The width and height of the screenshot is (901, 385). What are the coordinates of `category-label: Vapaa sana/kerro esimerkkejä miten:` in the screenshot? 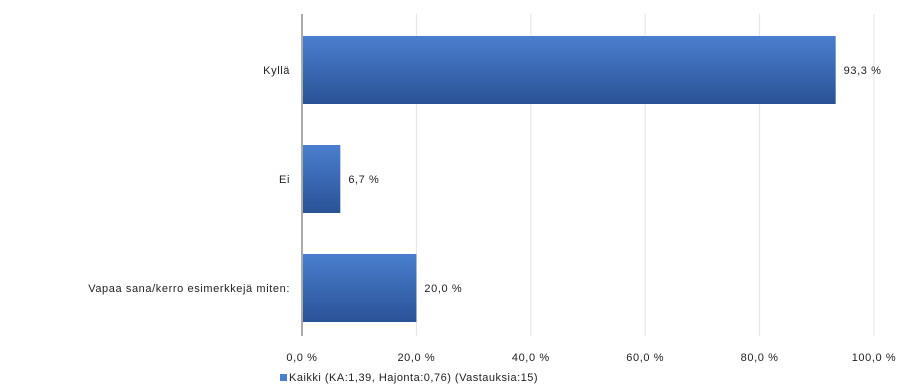 It's located at (189, 289).